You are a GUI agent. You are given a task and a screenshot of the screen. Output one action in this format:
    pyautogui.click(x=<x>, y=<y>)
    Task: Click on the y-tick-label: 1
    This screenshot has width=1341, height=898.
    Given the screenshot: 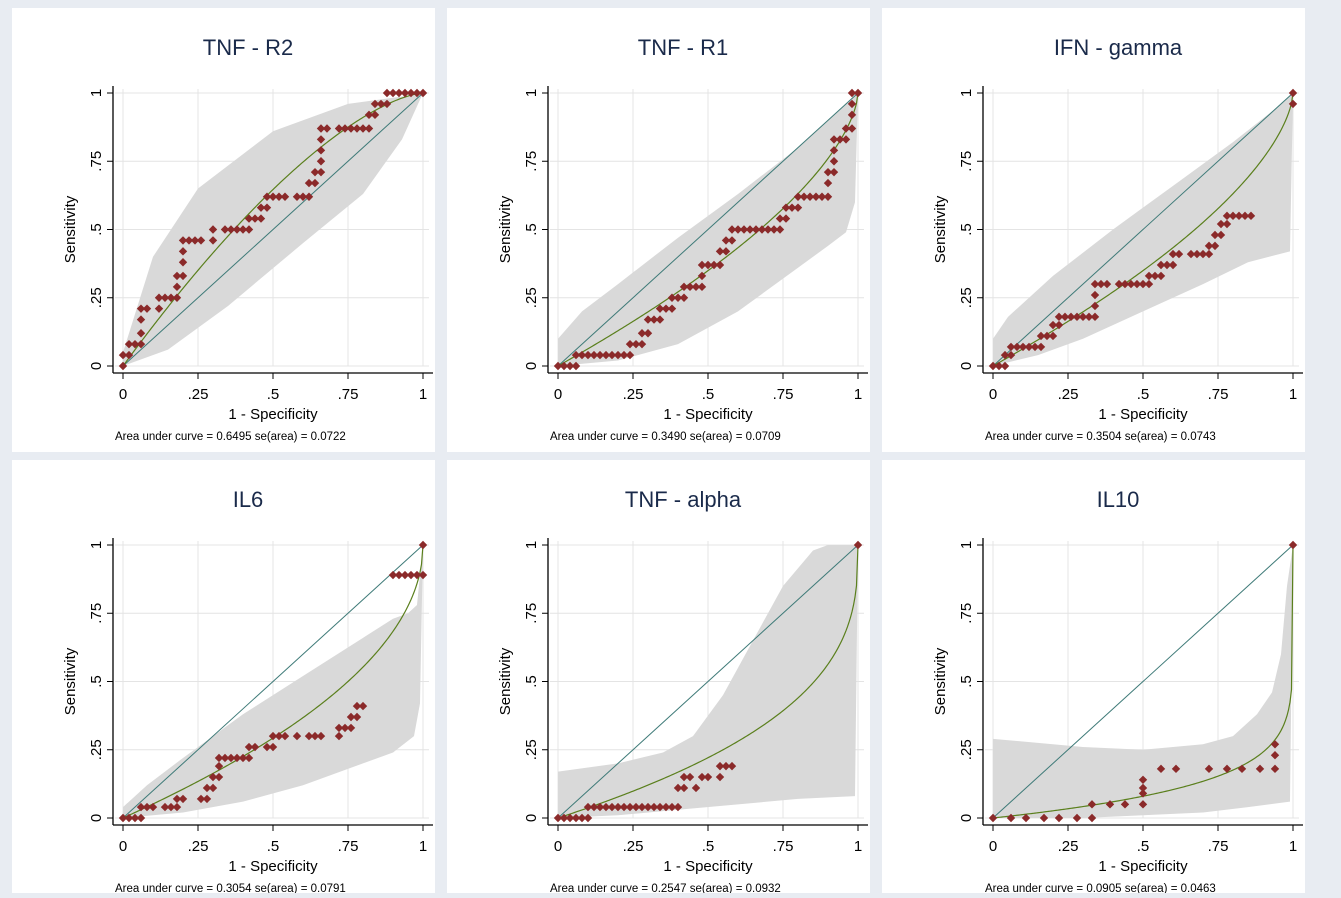 What is the action you would take?
    pyautogui.click(x=96, y=93)
    